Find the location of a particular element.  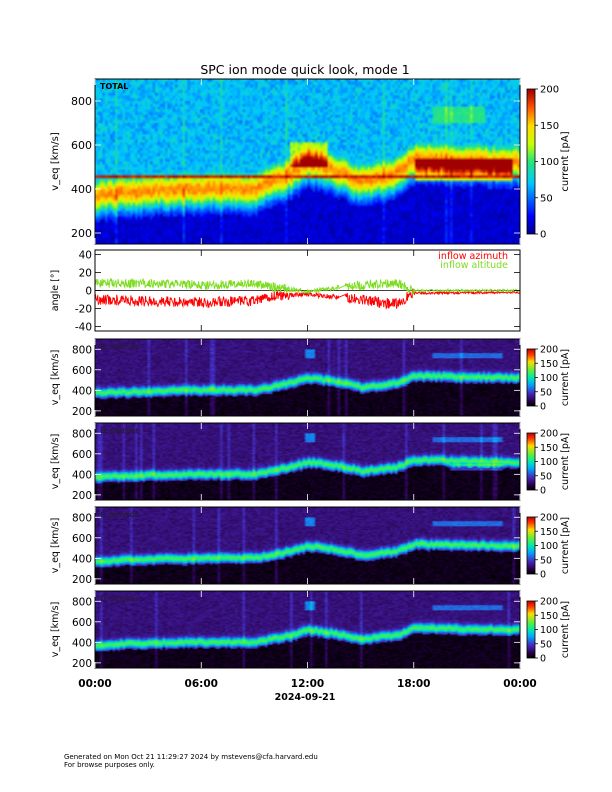

colorbar-label-5: current [pA] is located at coordinates (565, 545).